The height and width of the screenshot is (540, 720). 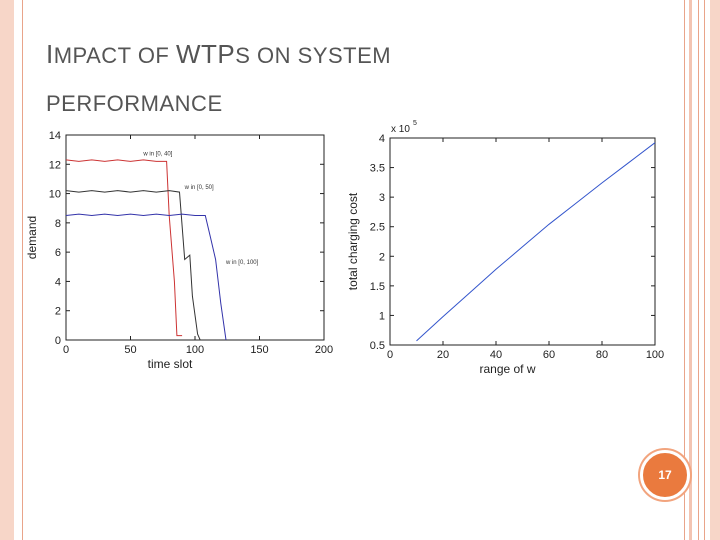 What do you see at coordinates (157, 155) in the screenshot?
I see `series-label: w in [0, 40]` at bounding box center [157, 155].